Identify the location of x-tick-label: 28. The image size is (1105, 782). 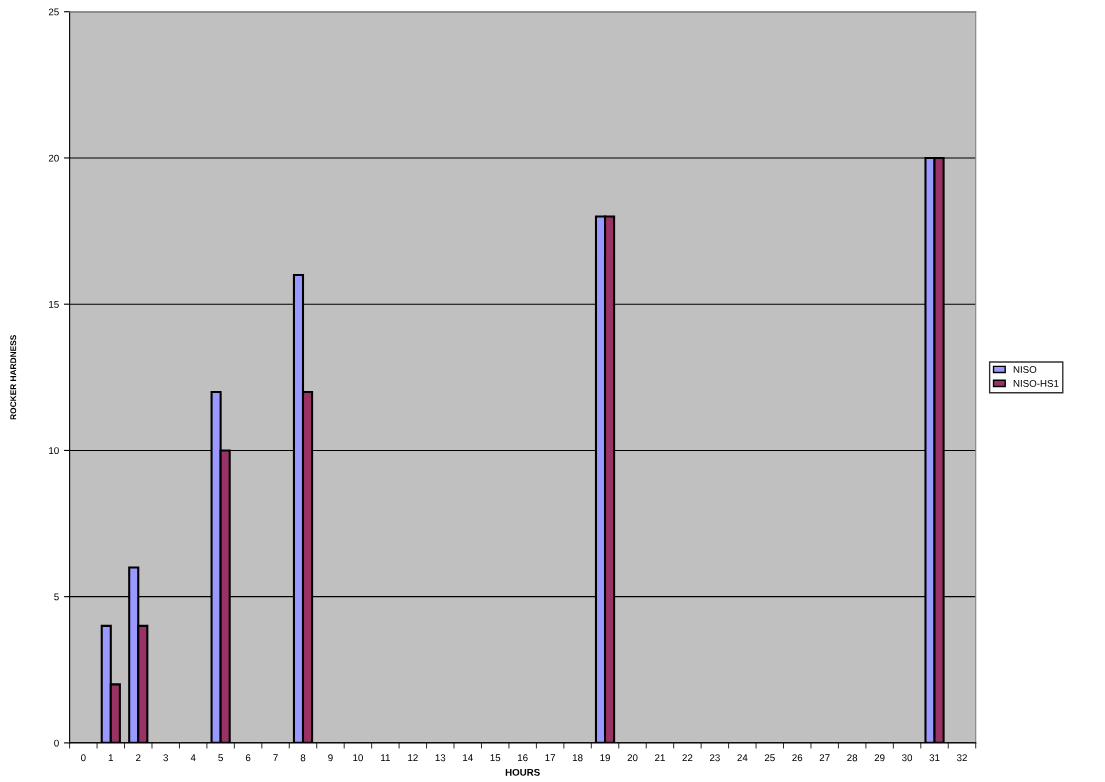
(852, 758).